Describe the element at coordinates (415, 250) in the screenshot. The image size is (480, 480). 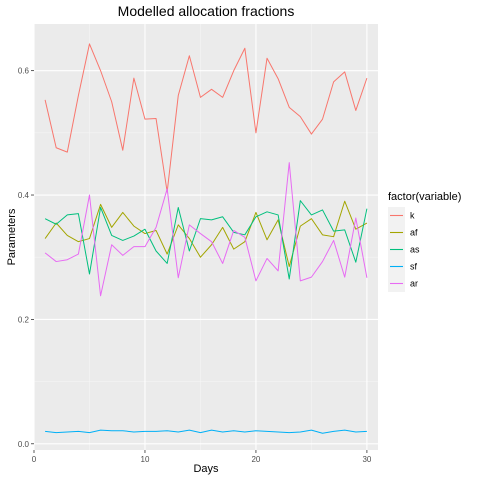
I see `legend-label: as` at that location.